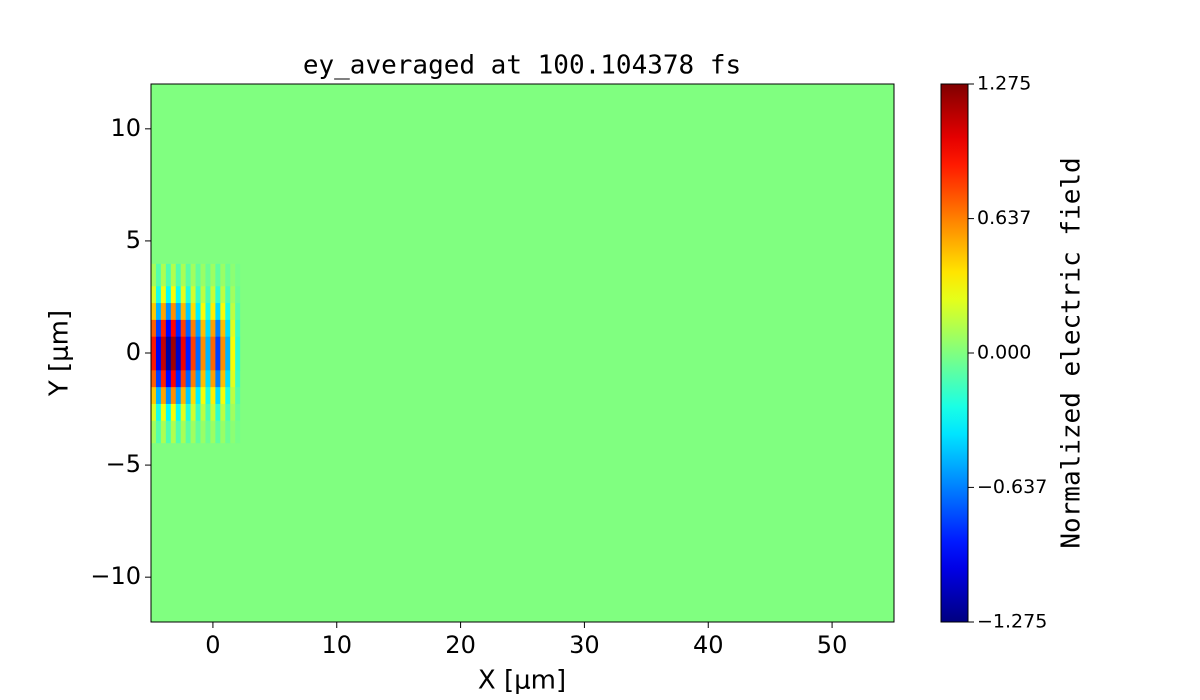  Describe the element at coordinates (1012, 622) in the screenshot. I see `colorbar-tick-label: −1.275` at that location.